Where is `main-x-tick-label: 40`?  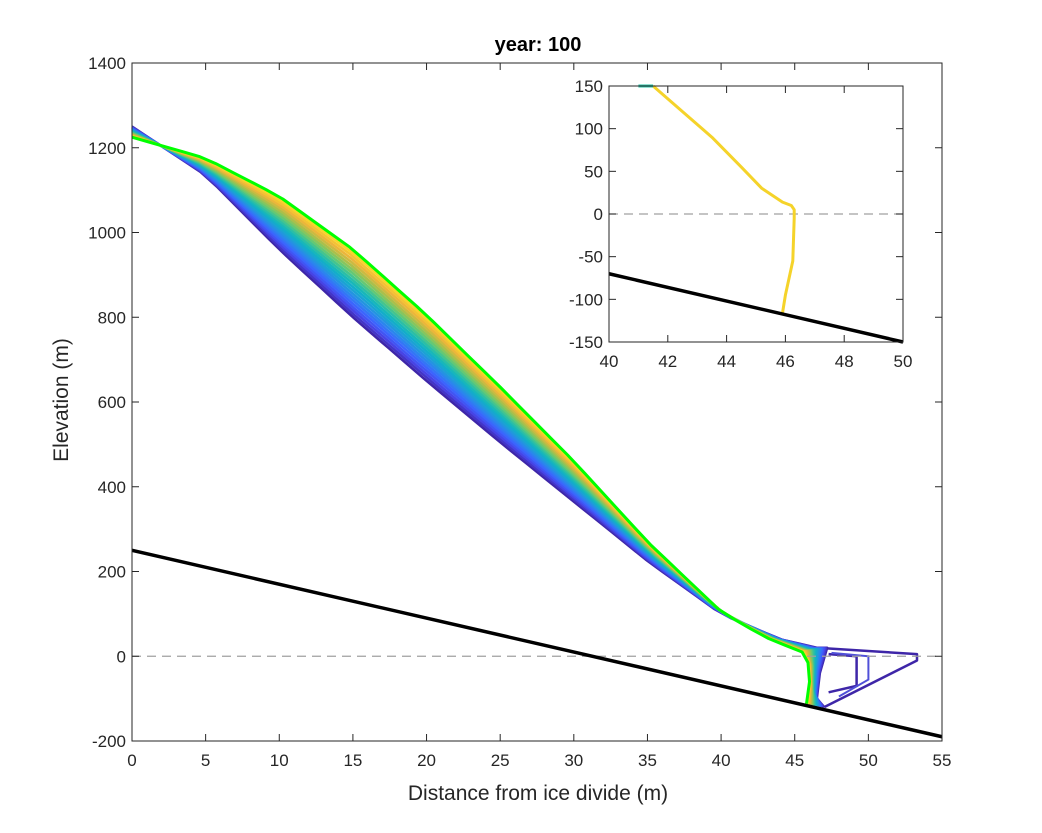 main-x-tick-label: 40 is located at coordinates (721, 760).